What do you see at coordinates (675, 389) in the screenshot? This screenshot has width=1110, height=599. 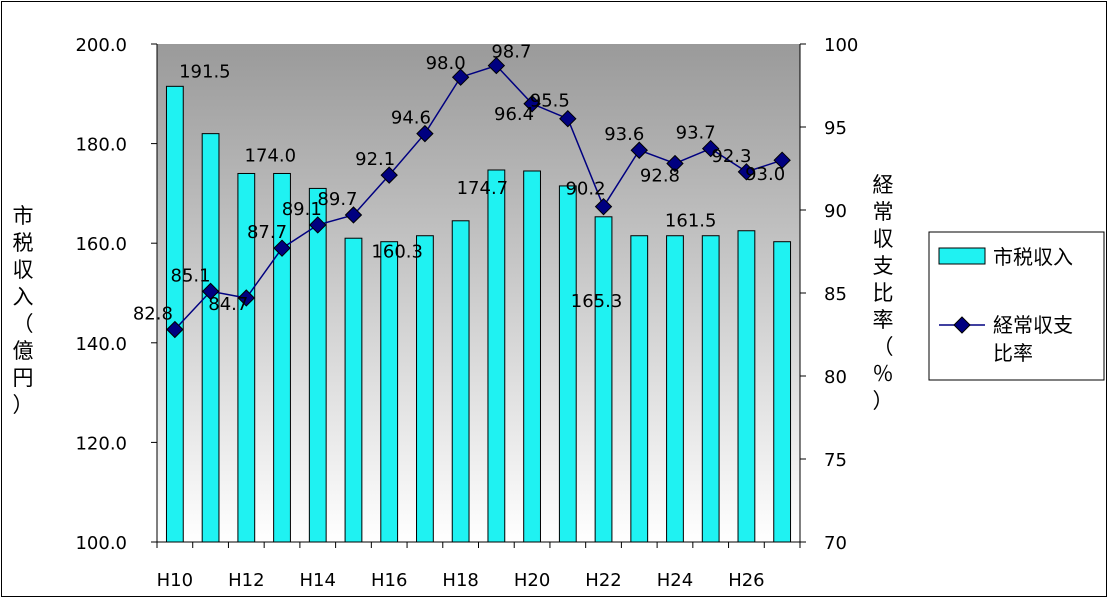 I see `bar-H24` at bounding box center [675, 389].